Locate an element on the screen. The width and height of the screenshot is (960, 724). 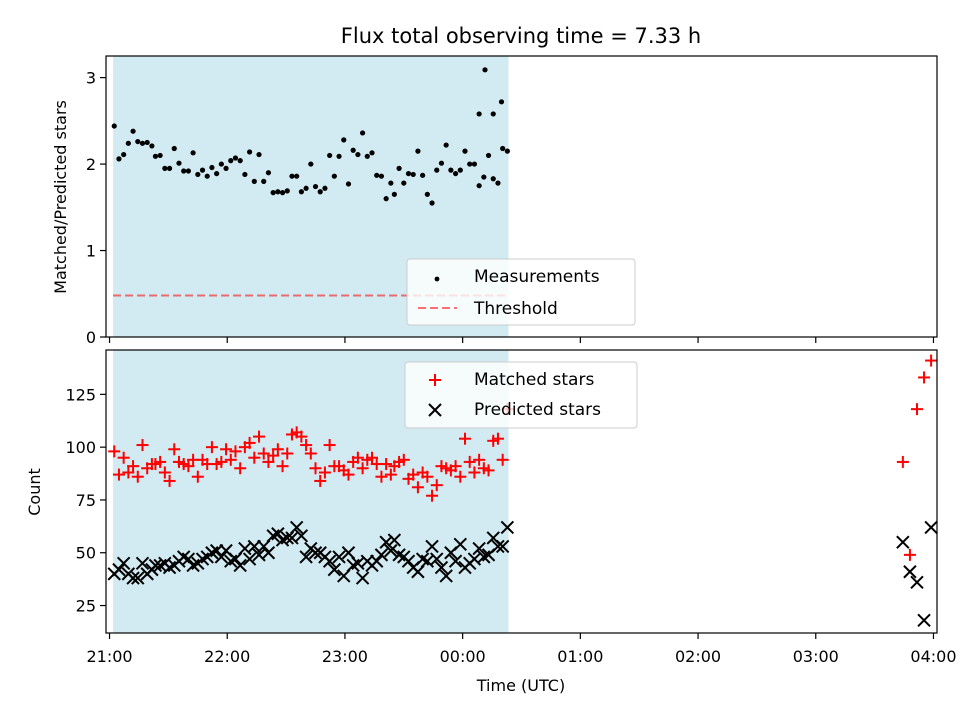
top-ytick-label: 2 is located at coordinates (91, 164).